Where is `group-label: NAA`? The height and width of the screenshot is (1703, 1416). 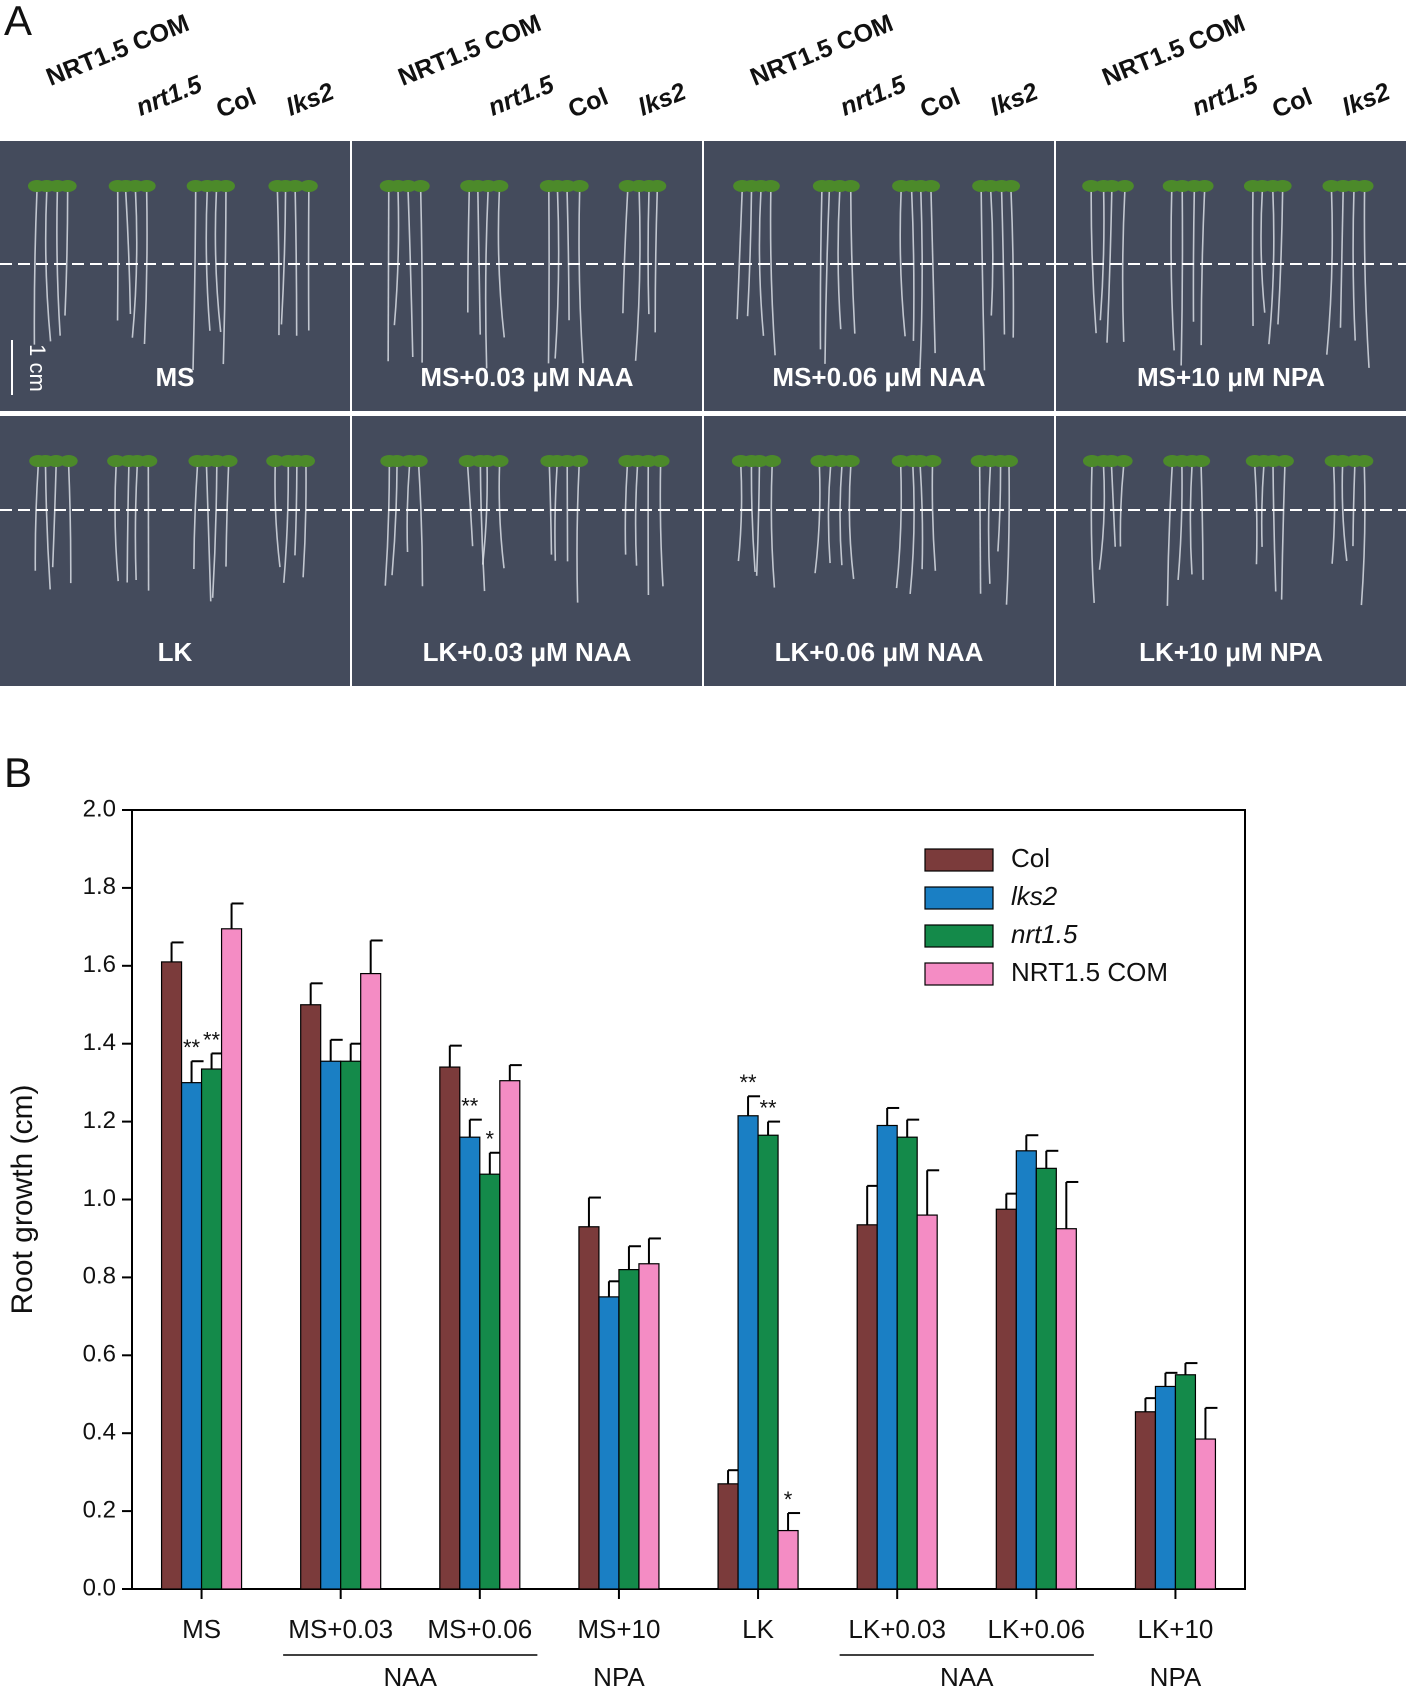
group-label: NAA is located at coordinates (411, 1677).